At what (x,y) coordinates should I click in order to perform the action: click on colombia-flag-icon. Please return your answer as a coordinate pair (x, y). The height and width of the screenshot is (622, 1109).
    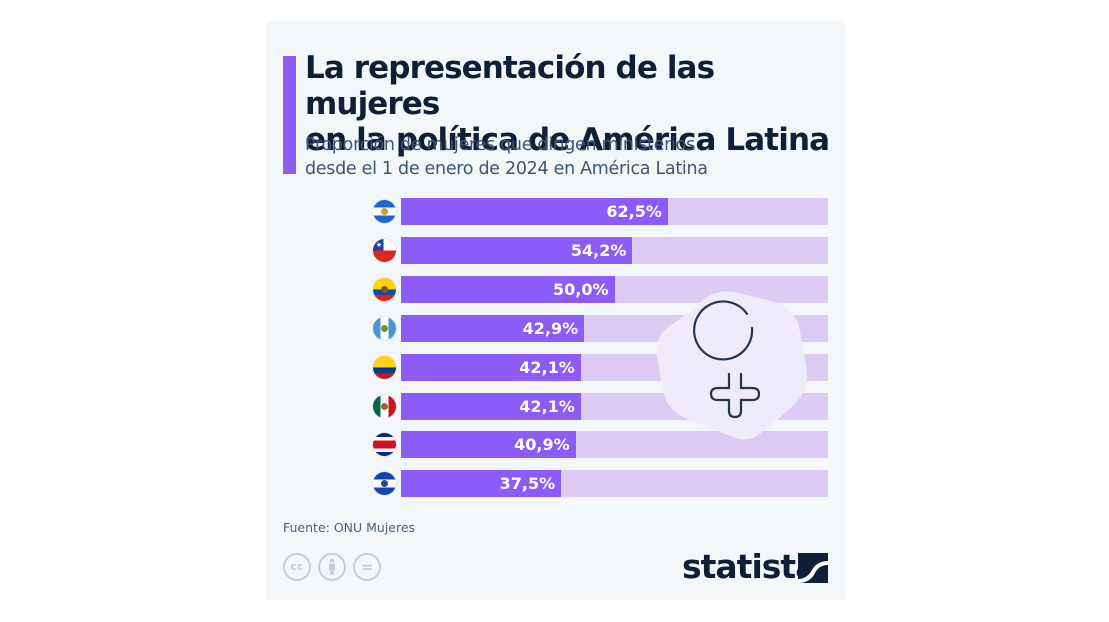
    Looking at the image, I should click on (384, 367).